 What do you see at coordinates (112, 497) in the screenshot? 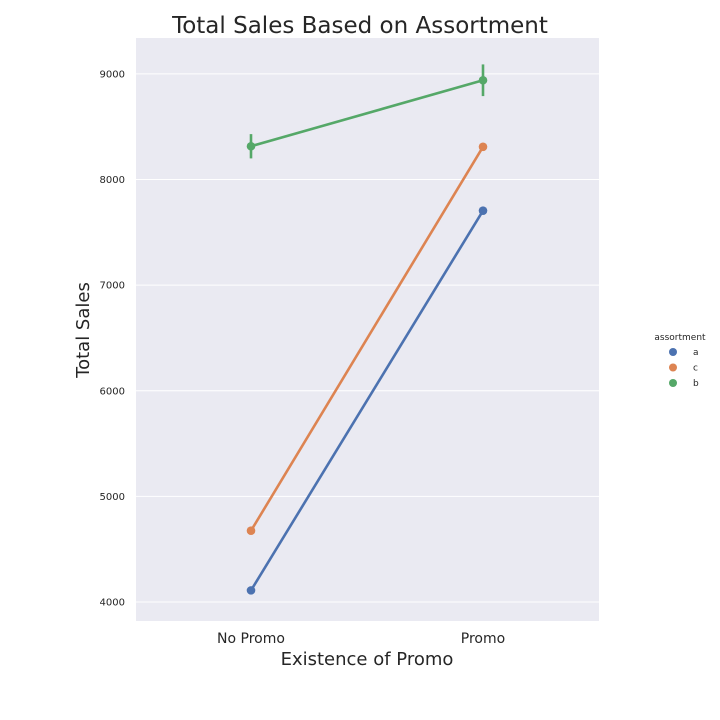
I see `y-tick-label: 5000` at bounding box center [112, 497].